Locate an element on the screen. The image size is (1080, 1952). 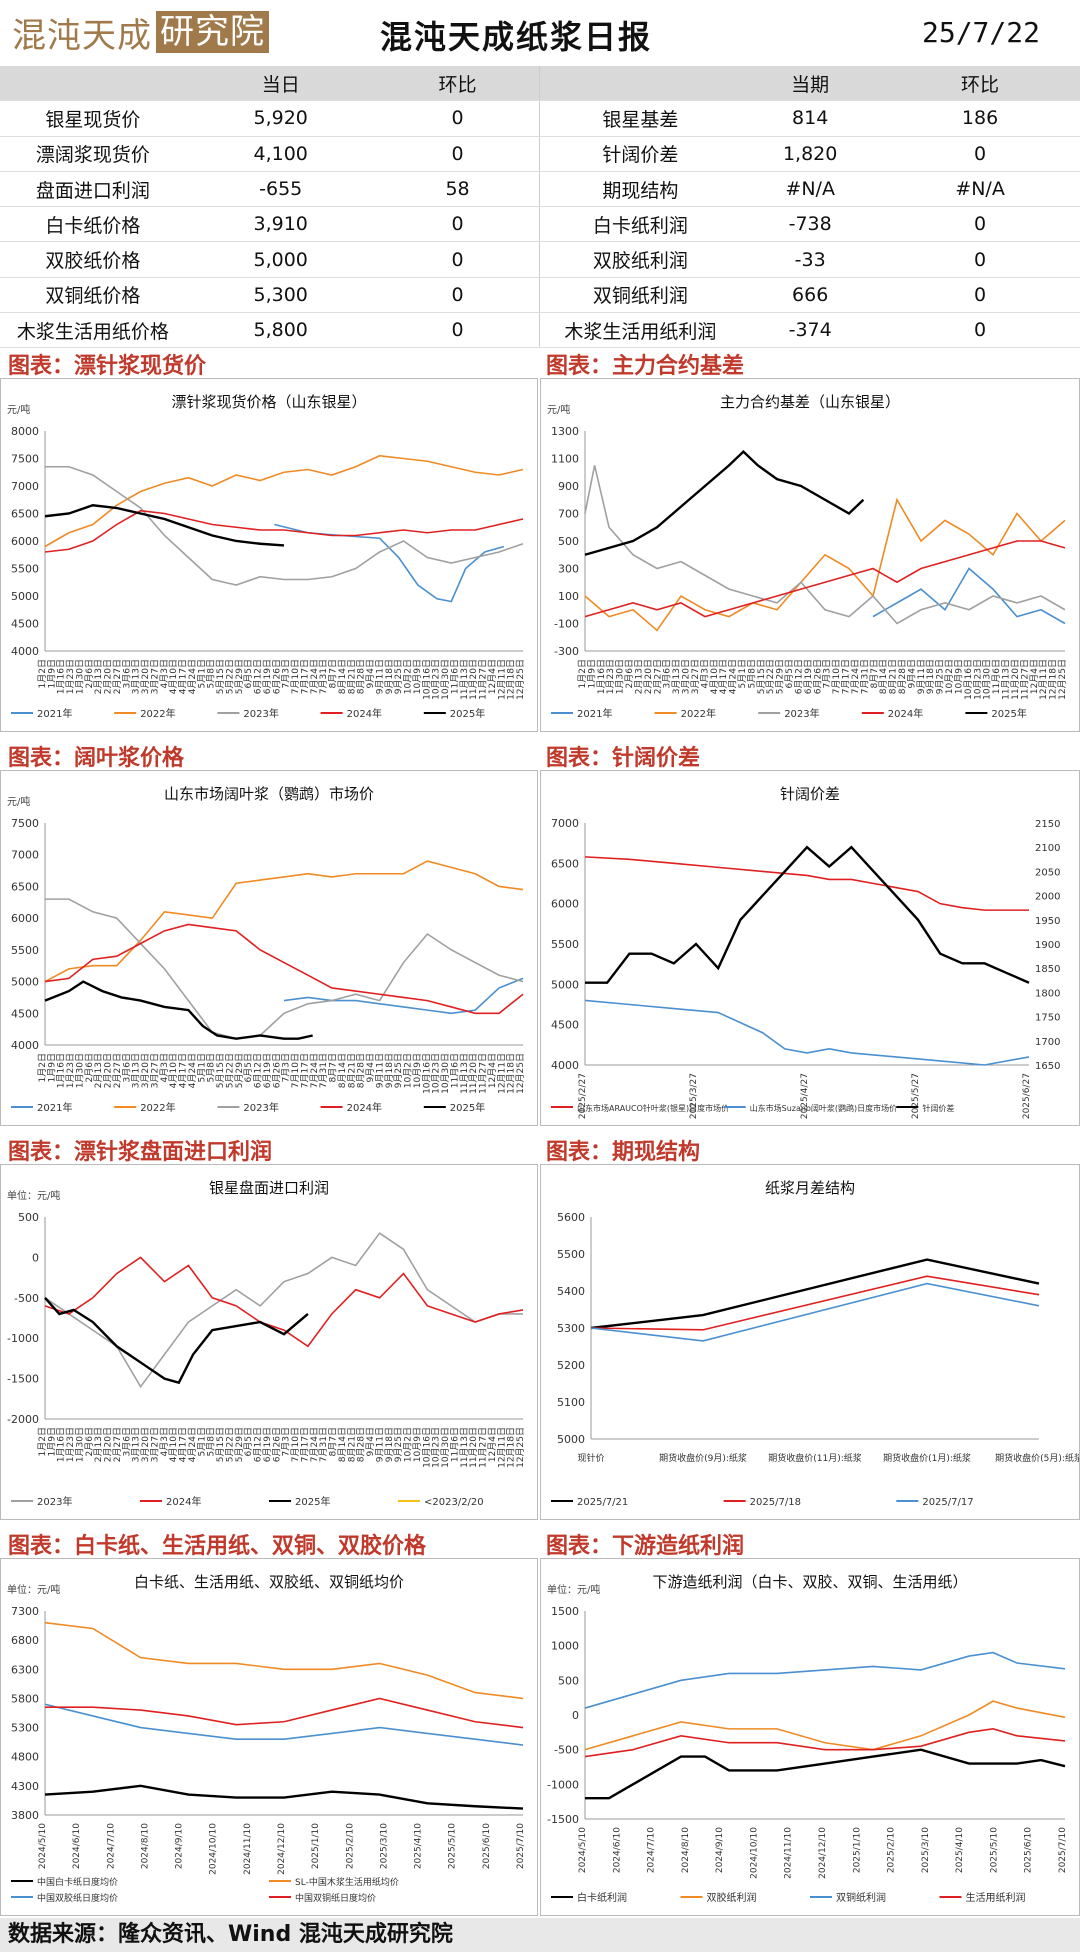
x-tick-label: 3月20日 is located at coordinates (145, 1444).